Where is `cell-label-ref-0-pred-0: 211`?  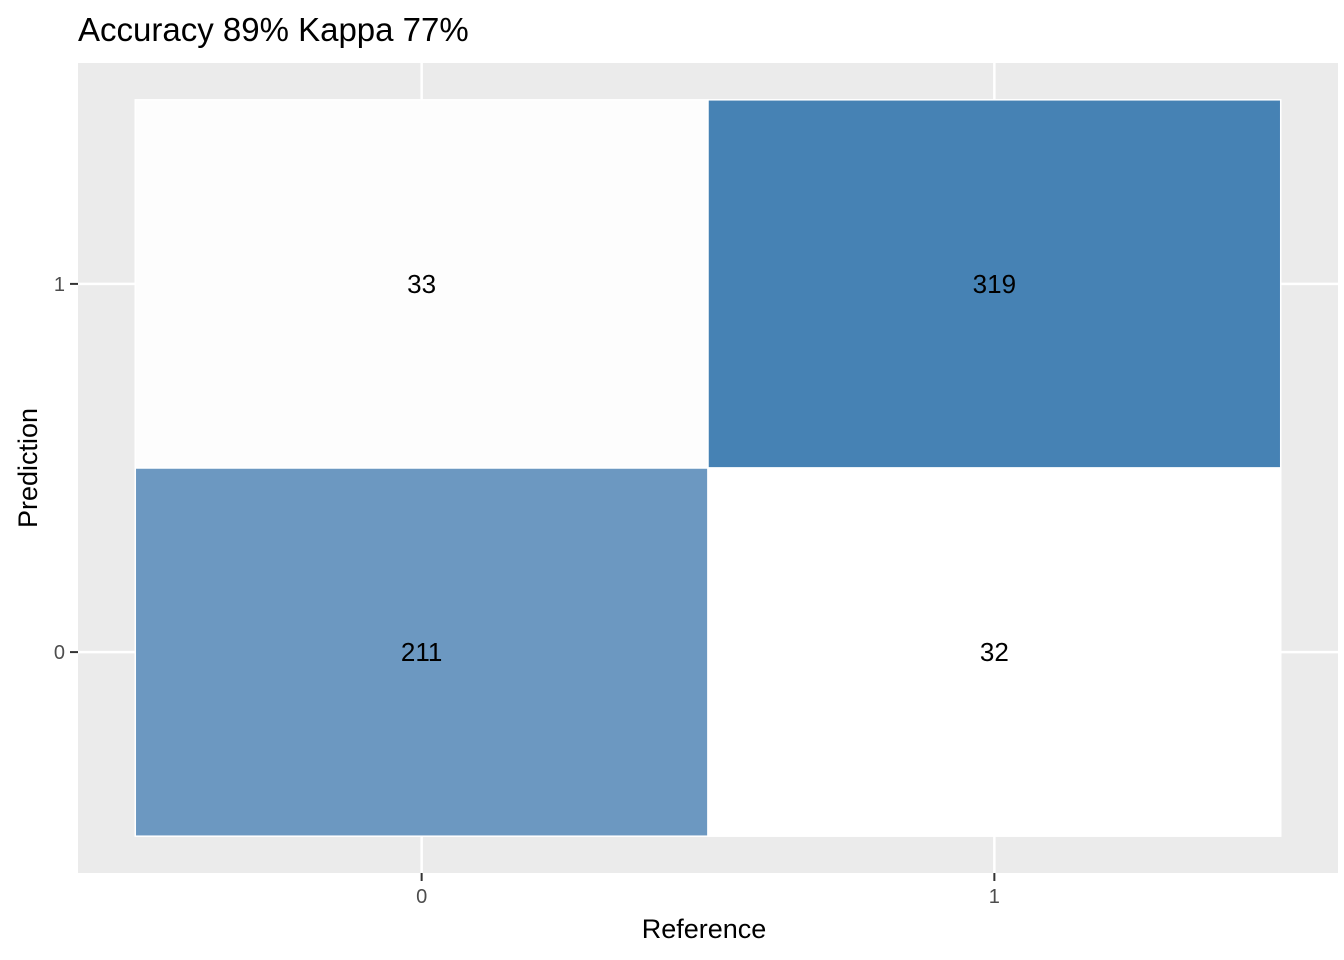 cell-label-ref-0-pred-0: 211 is located at coordinates (421, 652).